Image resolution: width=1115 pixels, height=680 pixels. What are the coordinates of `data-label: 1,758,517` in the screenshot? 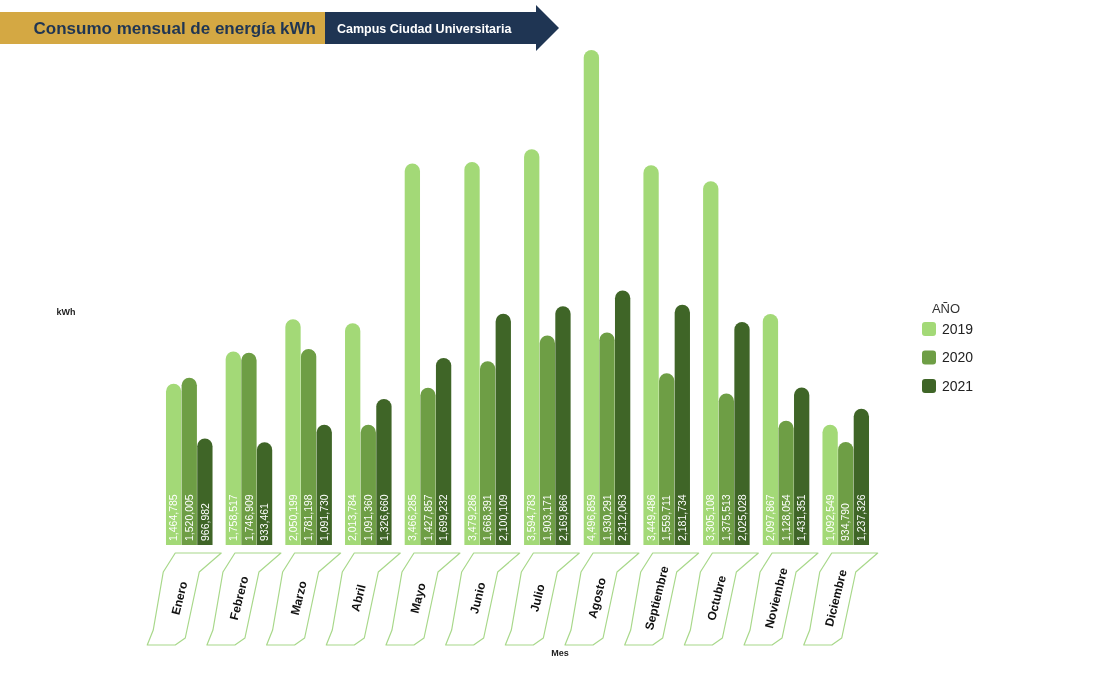 It's located at (232, 517).